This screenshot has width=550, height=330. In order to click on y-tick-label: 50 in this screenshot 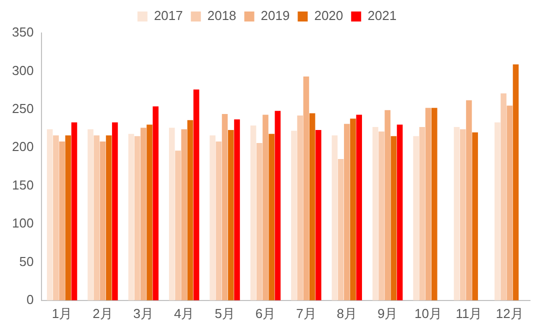, I will do `click(26, 261)`.